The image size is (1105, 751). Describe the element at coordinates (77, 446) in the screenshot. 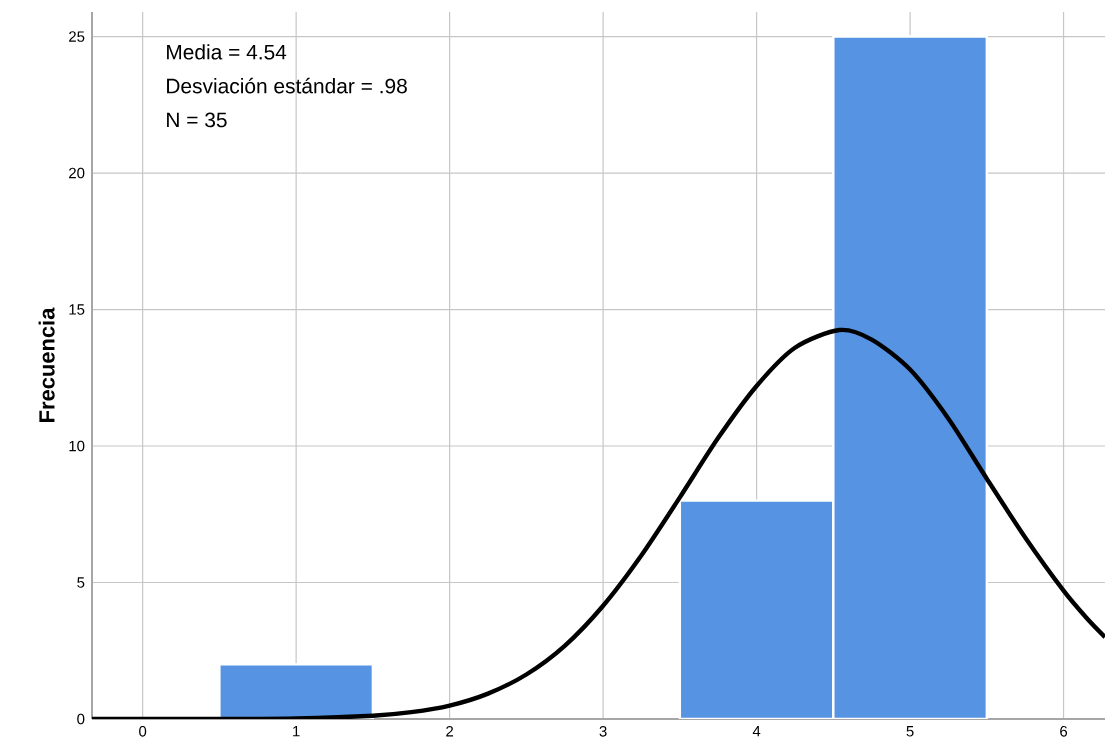

I see `y-tick-label: 10` at that location.